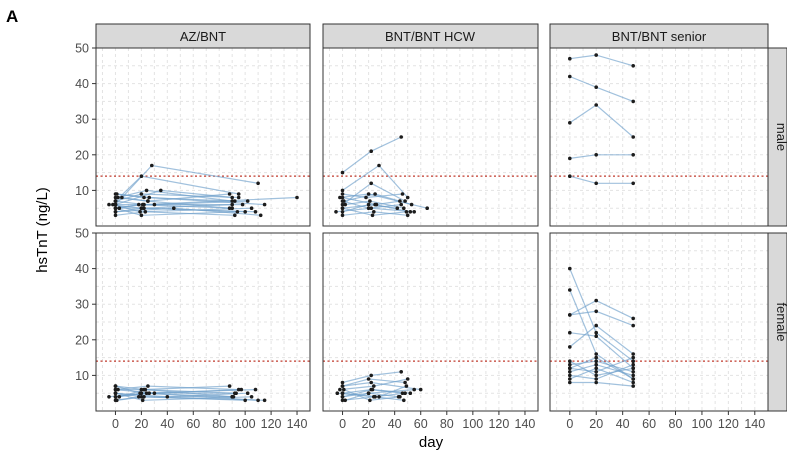  What do you see at coordinates (82, 155) in the screenshot?
I see `y-tick-label: 20` at bounding box center [82, 155].